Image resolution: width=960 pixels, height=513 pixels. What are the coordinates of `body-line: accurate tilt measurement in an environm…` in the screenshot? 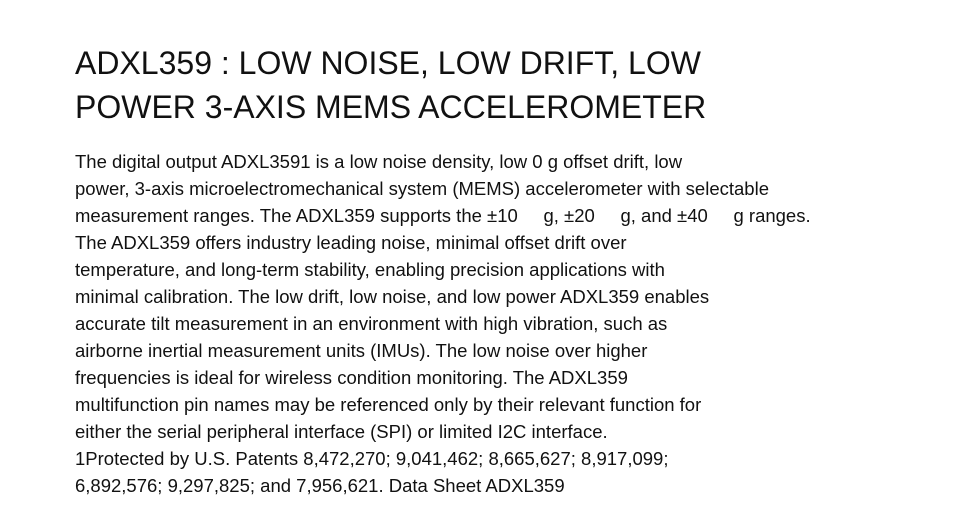 It's located at (371, 323).